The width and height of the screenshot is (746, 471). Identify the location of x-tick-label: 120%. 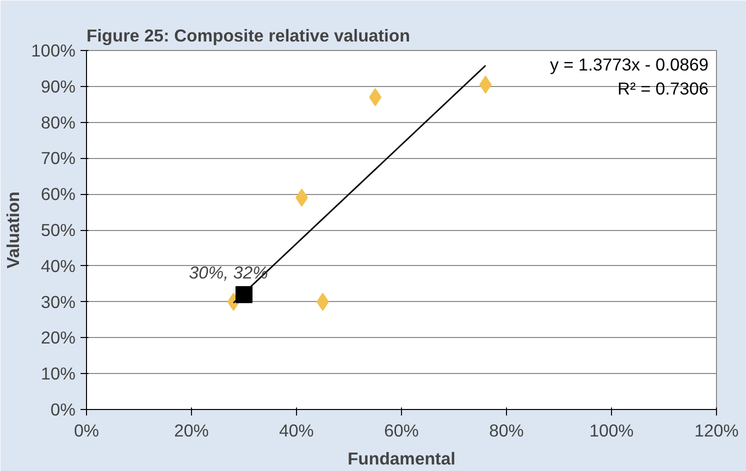
(716, 430).